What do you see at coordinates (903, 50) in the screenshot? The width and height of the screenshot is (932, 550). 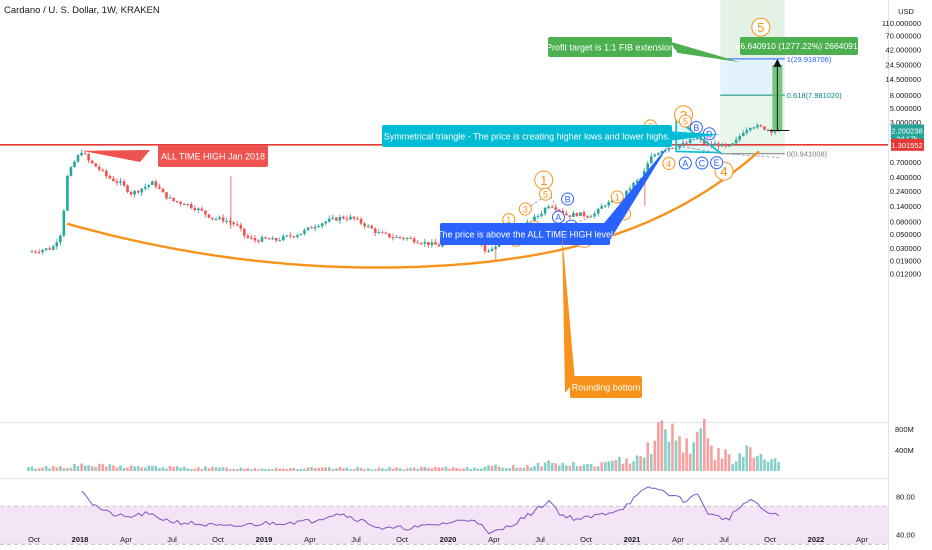 I see `y-tick-label: 42.000000` at bounding box center [903, 50].